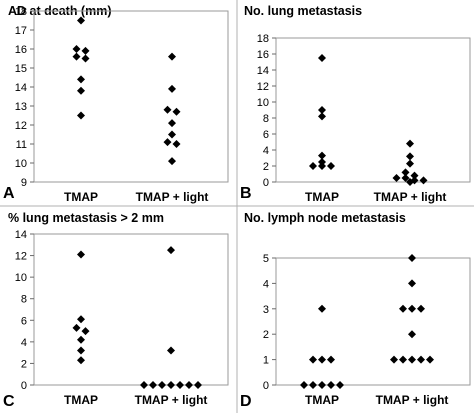 This screenshot has width=474, height=413. I want to click on panel-letter: A, so click(9, 193).